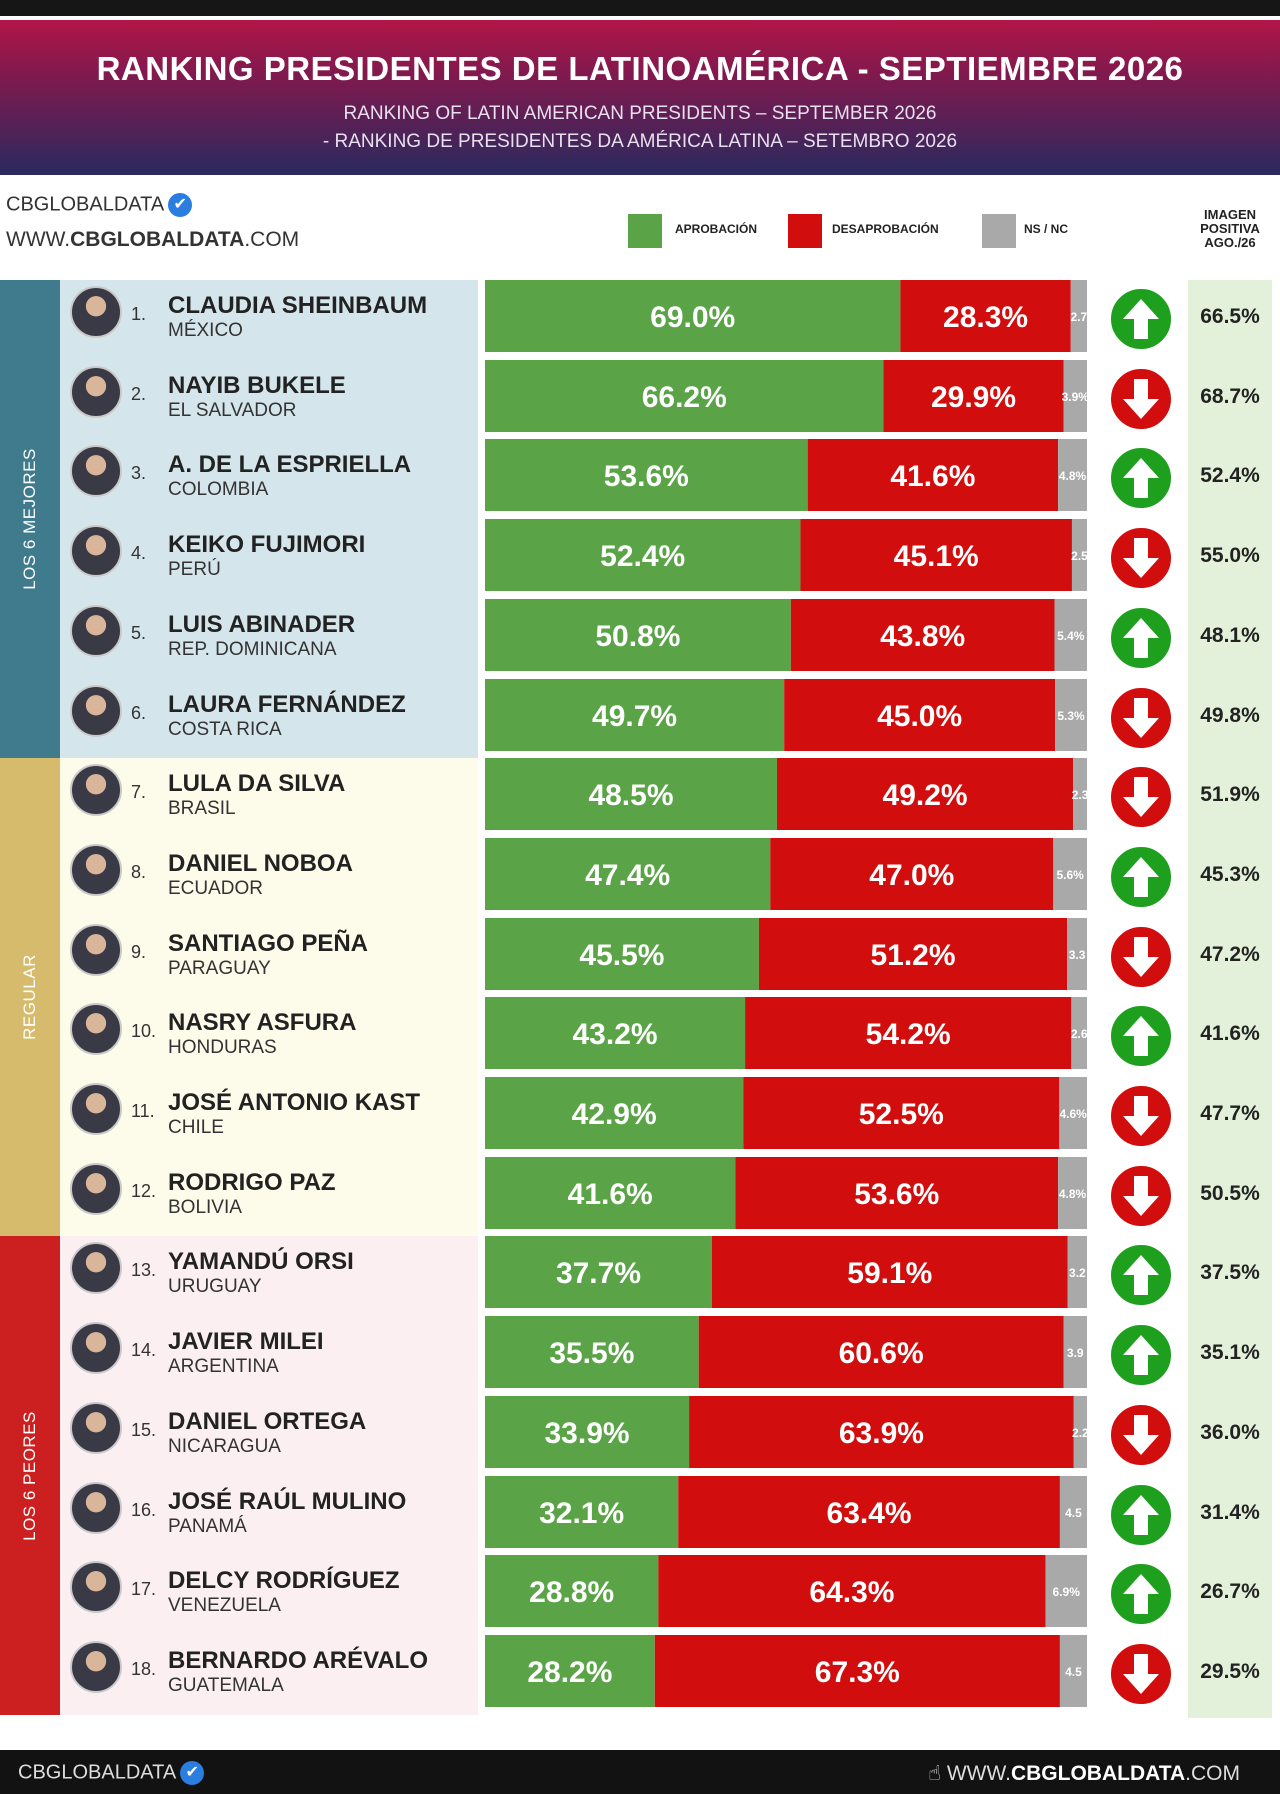 This screenshot has width=1280, height=1794. Describe the element at coordinates (252, 649) in the screenshot. I see `country-name: REP. DOMINICANA` at that location.